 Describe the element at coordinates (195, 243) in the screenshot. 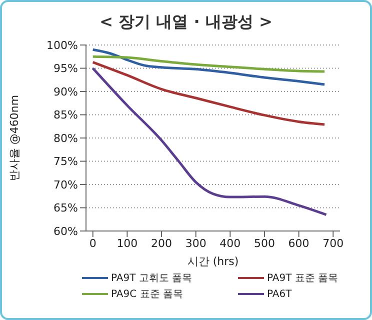

I see `x-tick-label: 300` at that location.